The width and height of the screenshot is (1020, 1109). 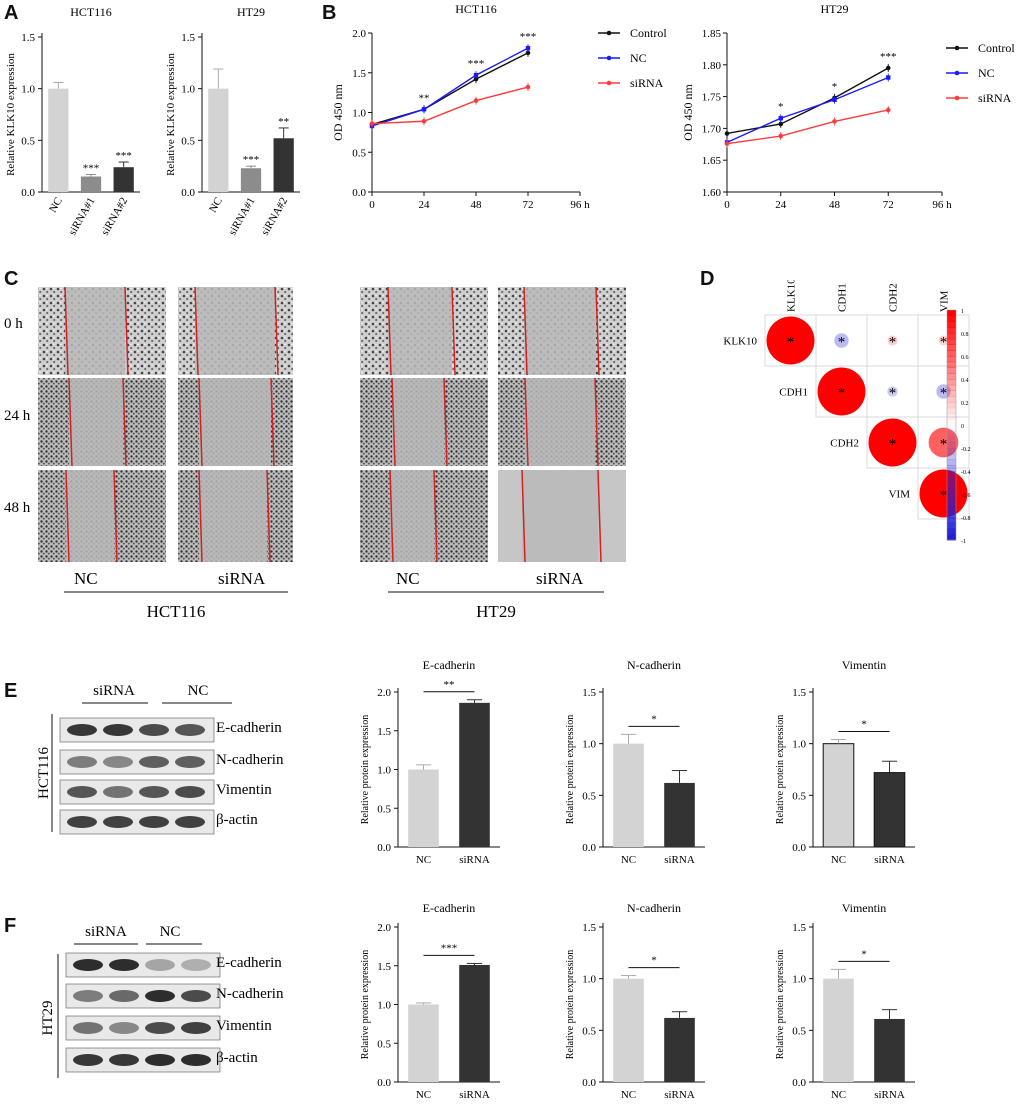 What do you see at coordinates (449, 908) in the screenshot?
I see `chart-title: E-cadherin` at bounding box center [449, 908].